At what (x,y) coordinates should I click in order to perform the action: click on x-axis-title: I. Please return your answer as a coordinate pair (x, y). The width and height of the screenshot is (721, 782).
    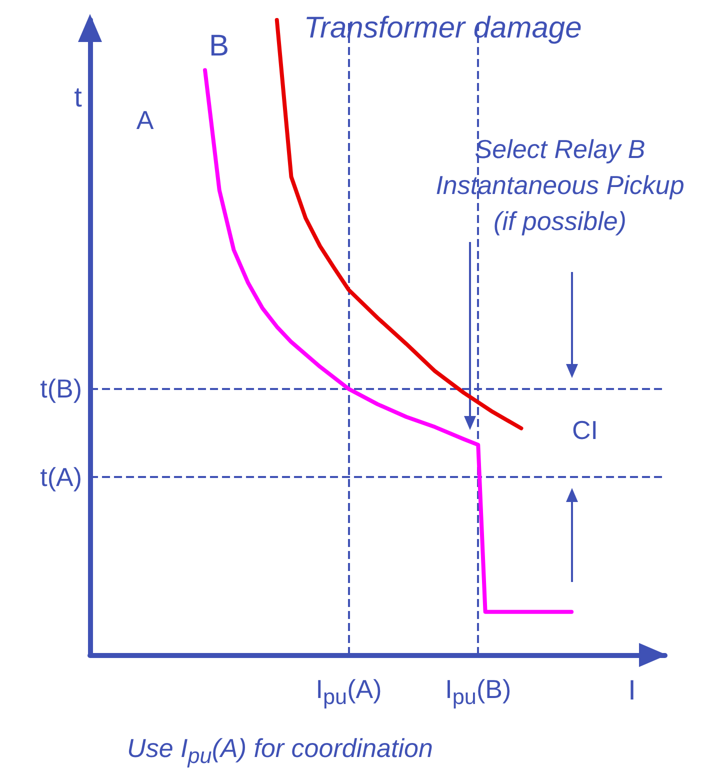
    Looking at the image, I should click on (632, 690).